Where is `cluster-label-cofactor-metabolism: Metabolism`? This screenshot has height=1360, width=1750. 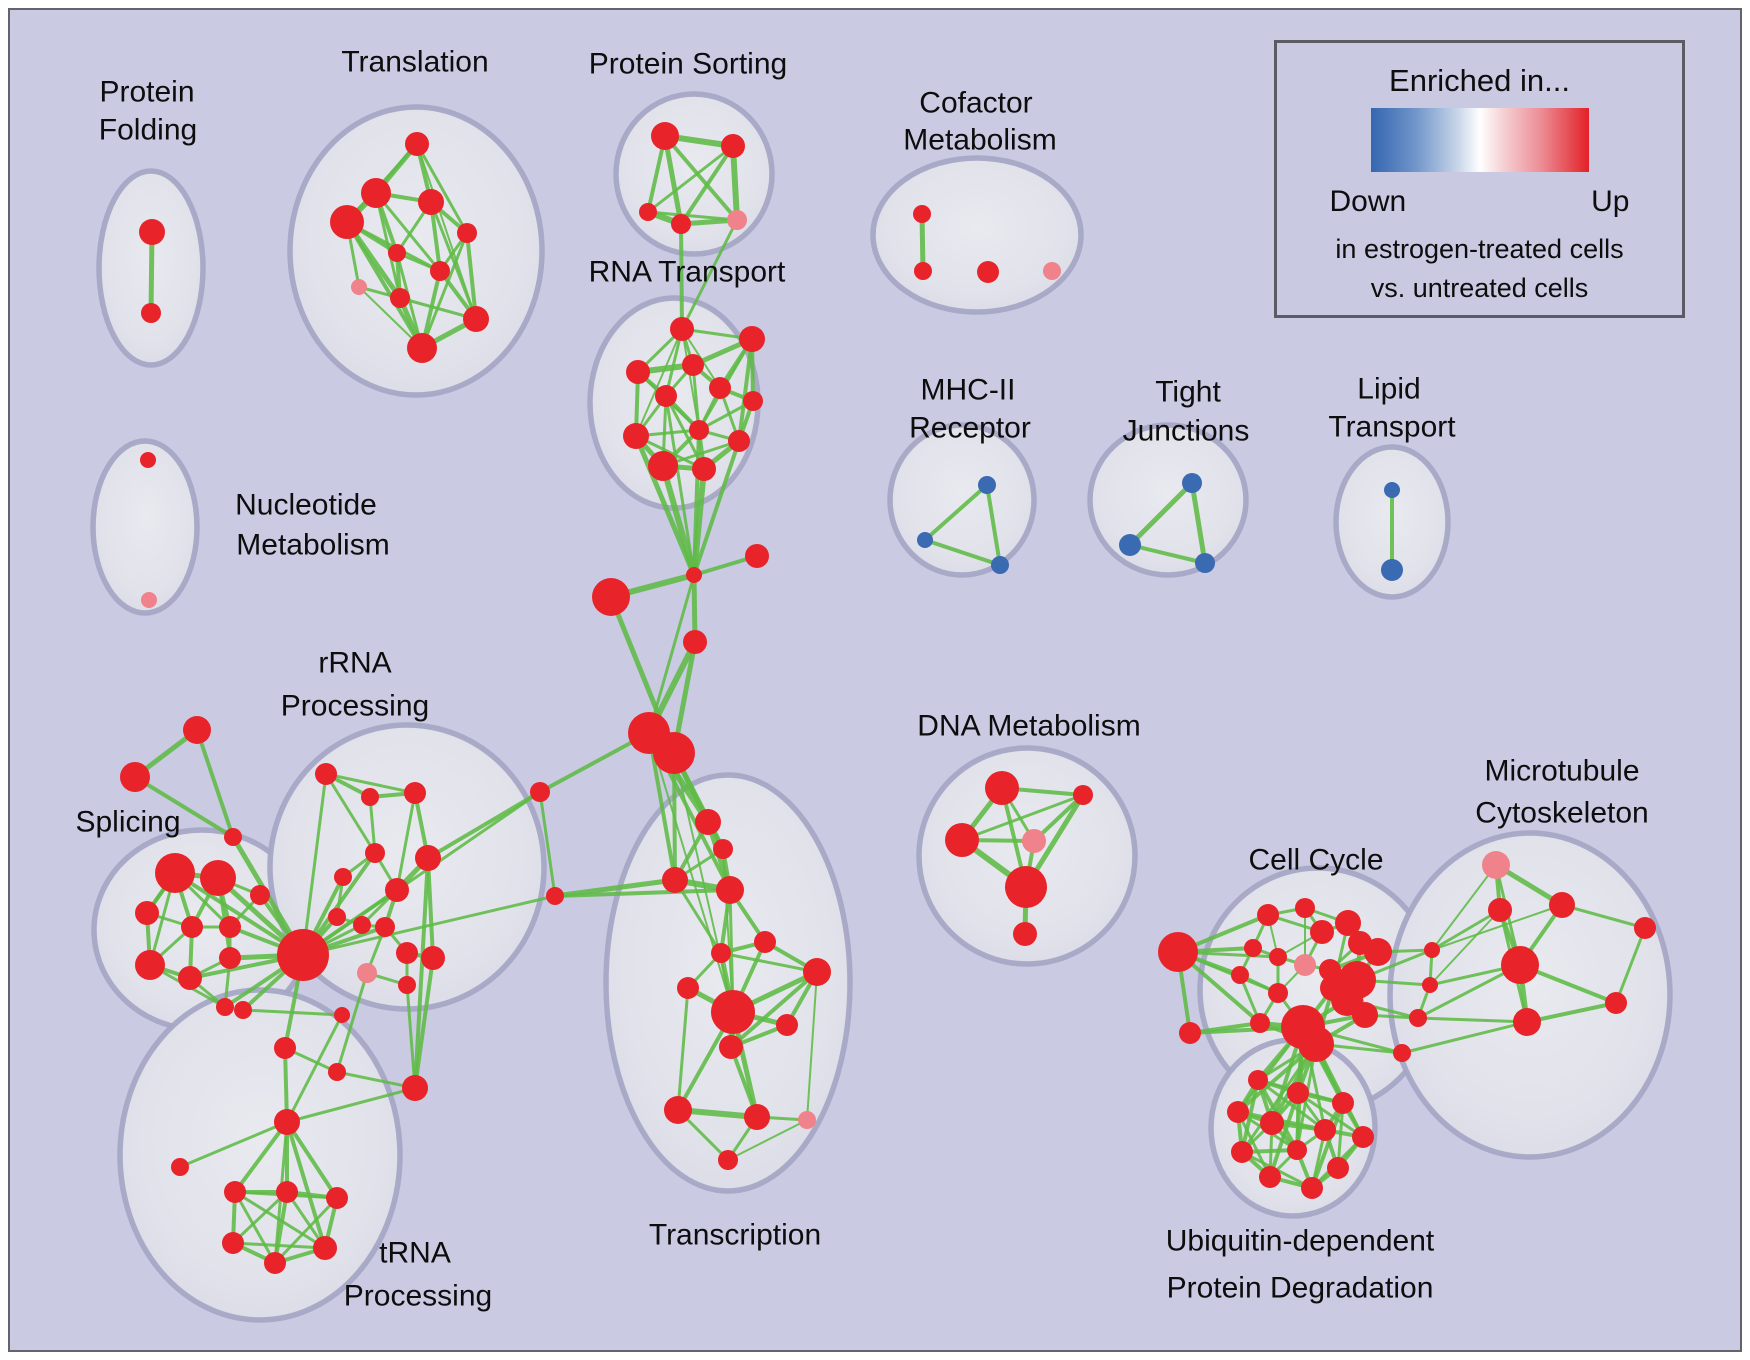
cluster-label-cofactor-metabolism: Metabolism is located at coordinates (979, 140).